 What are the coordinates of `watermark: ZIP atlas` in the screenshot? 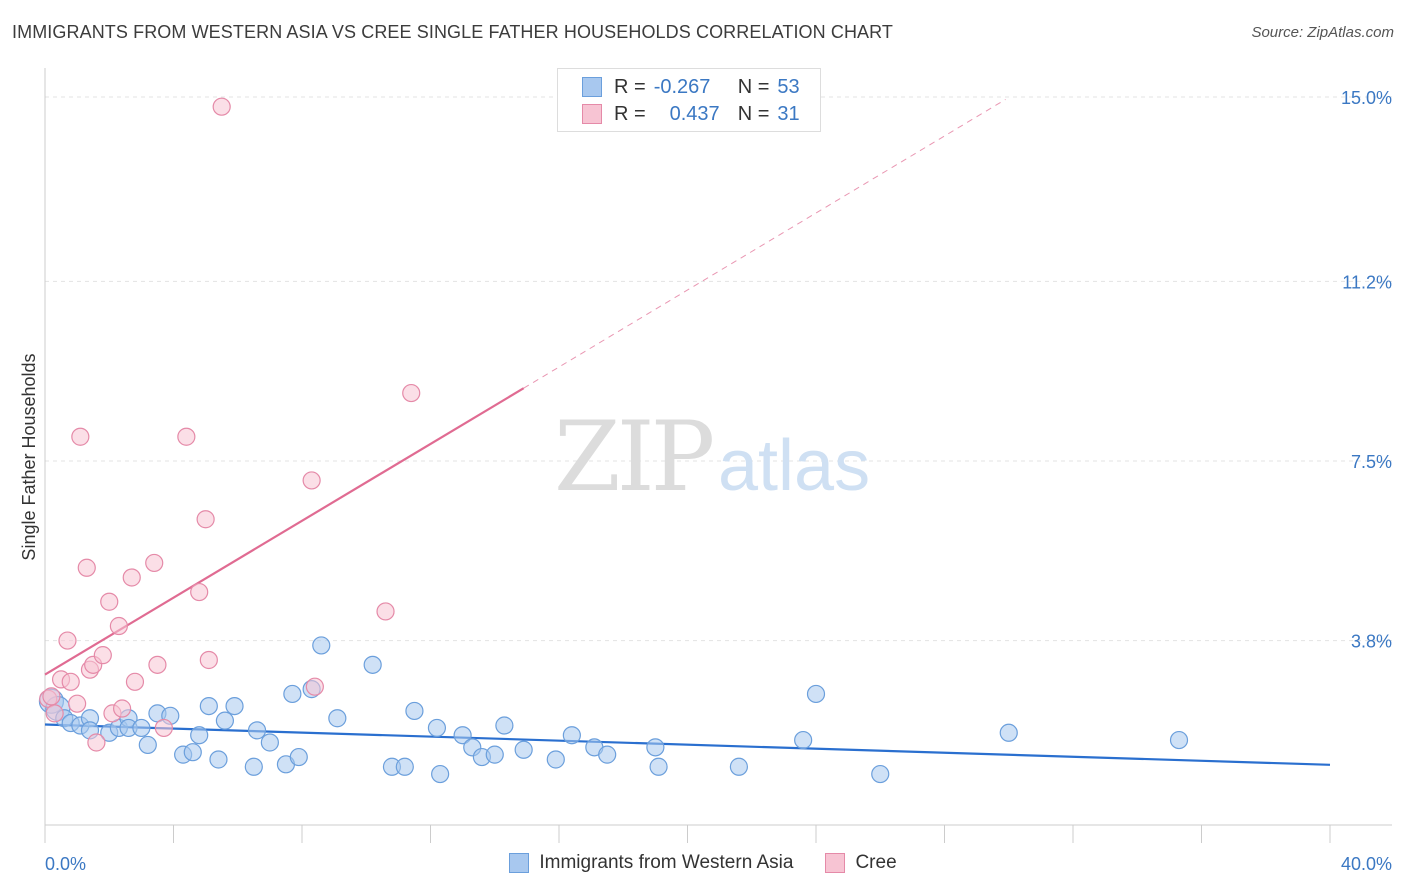 It's located at (712, 457).